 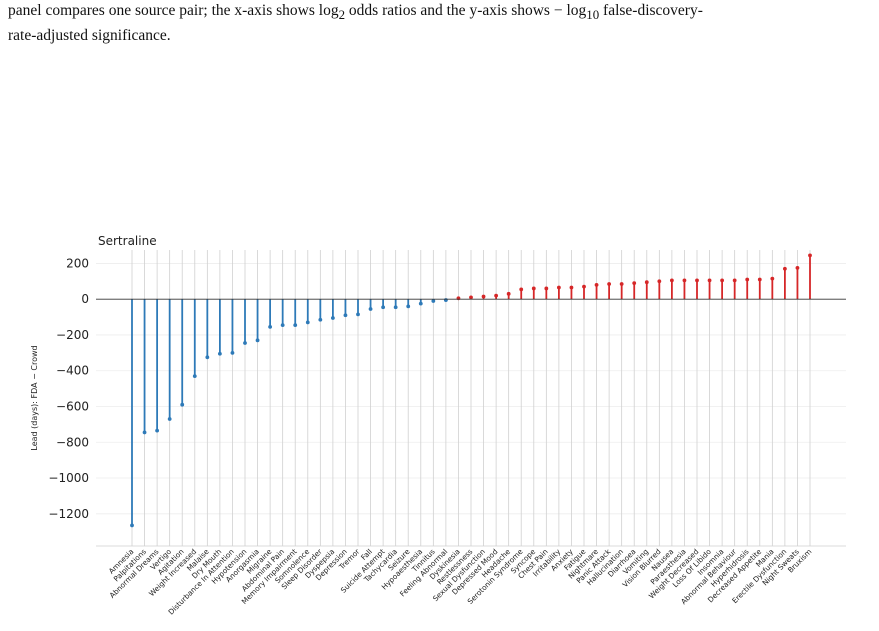 I want to click on y-tick-label: 0, so click(x=85, y=299).